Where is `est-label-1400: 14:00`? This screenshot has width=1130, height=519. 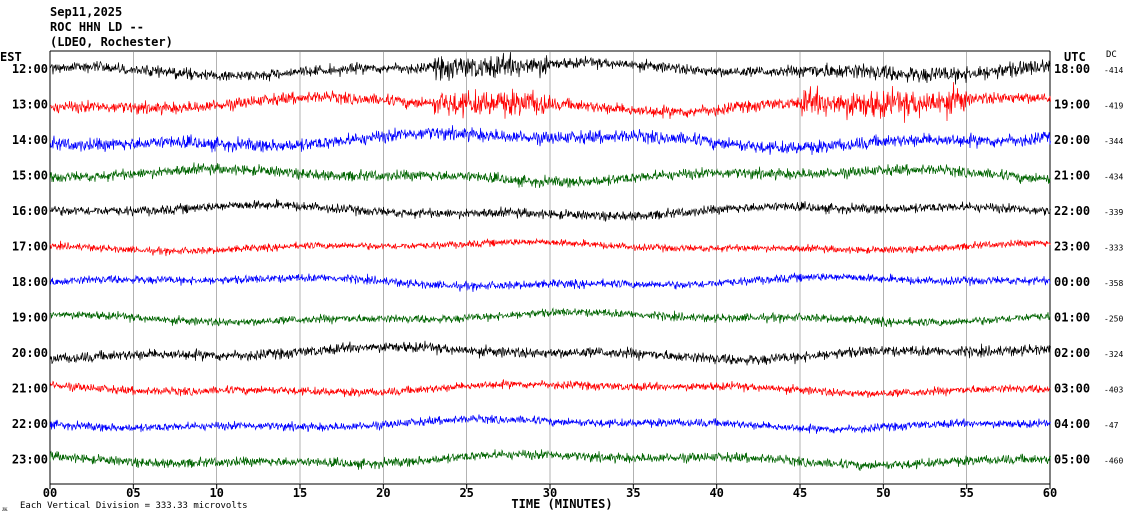
est-label-1400: 14:00 is located at coordinates (30, 140).